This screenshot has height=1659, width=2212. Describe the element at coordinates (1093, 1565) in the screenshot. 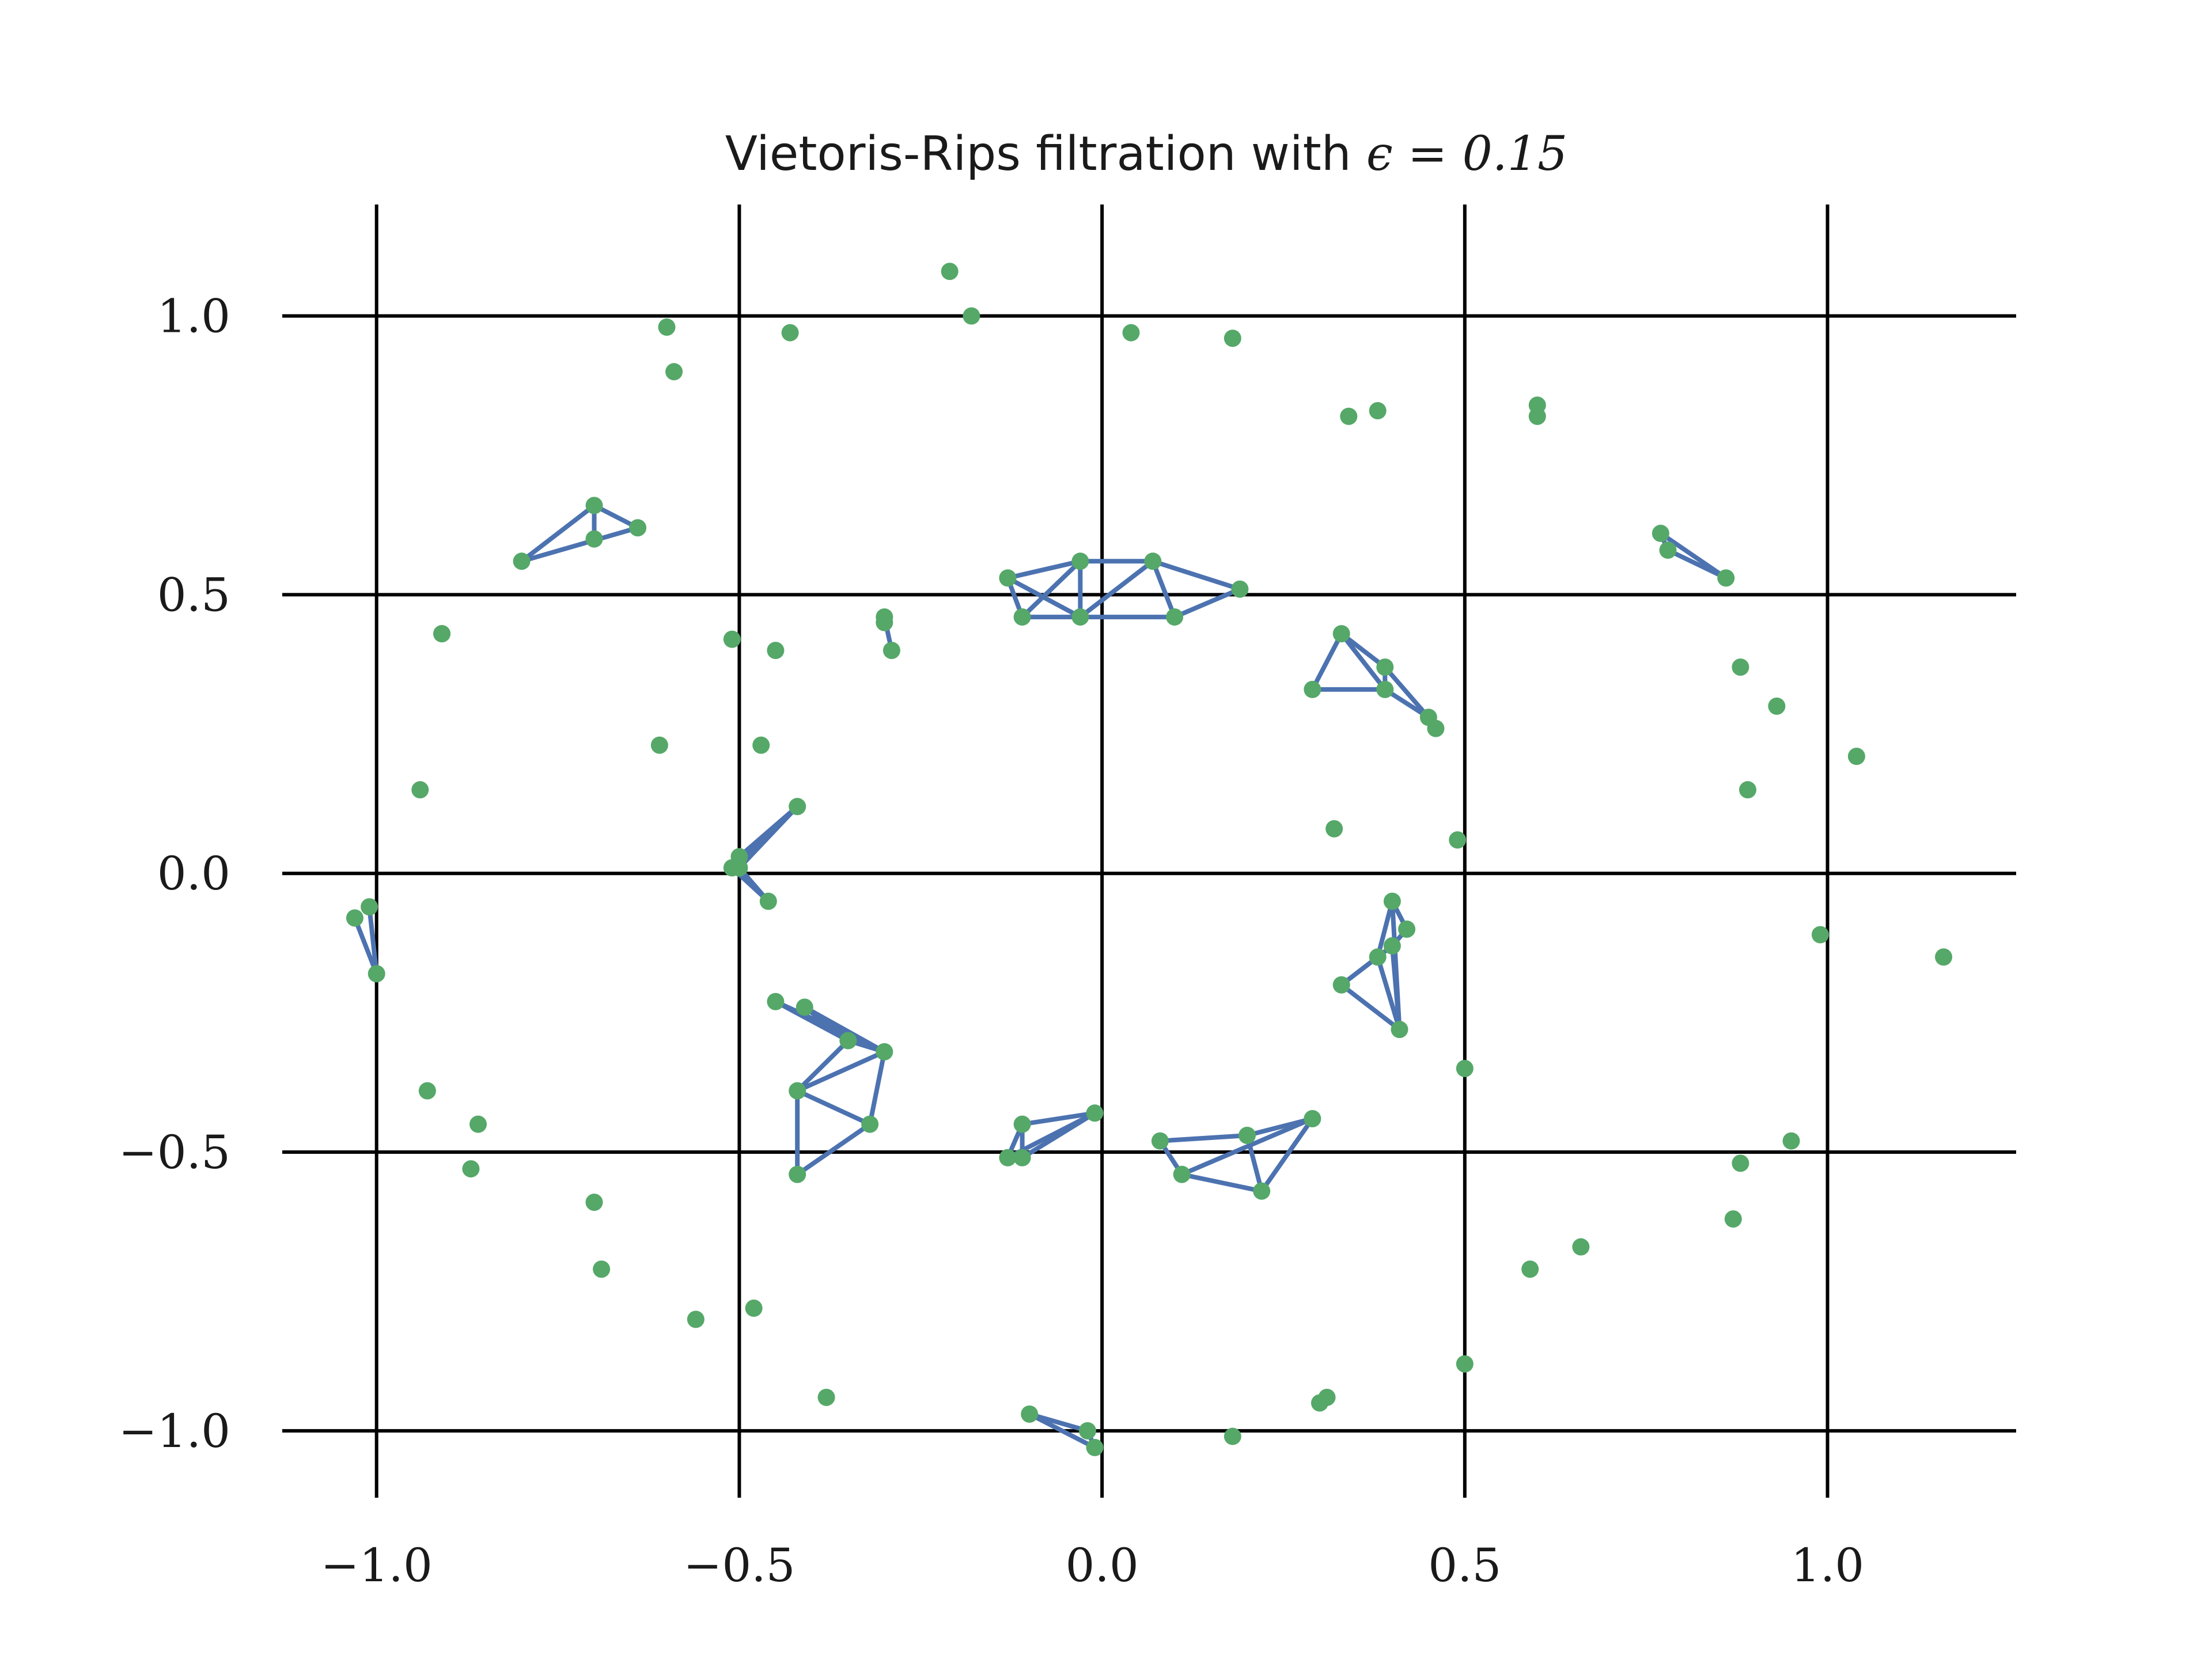

I see `x-tick-labels: −1.0 −0.5 0.0 0.5 1.0` at that location.